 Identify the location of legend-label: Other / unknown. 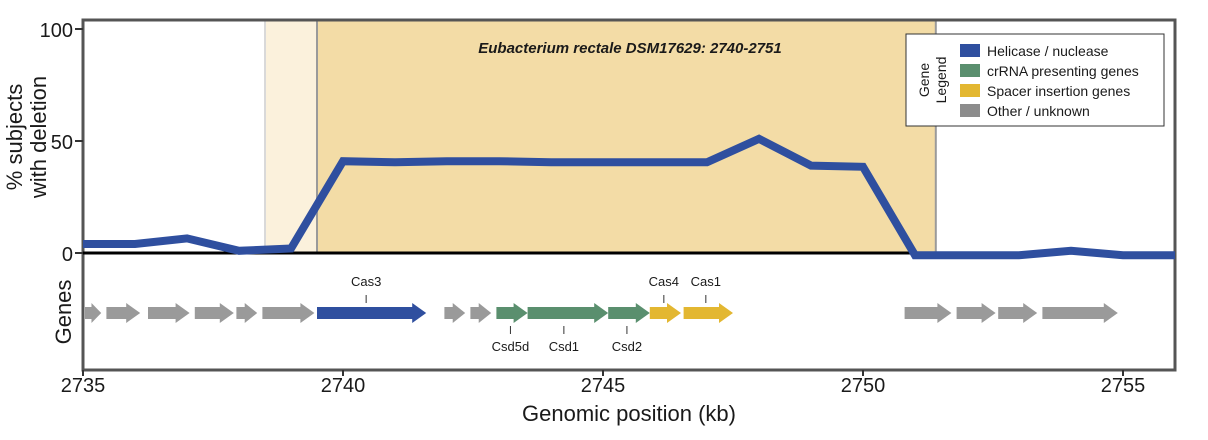
(1038, 111).